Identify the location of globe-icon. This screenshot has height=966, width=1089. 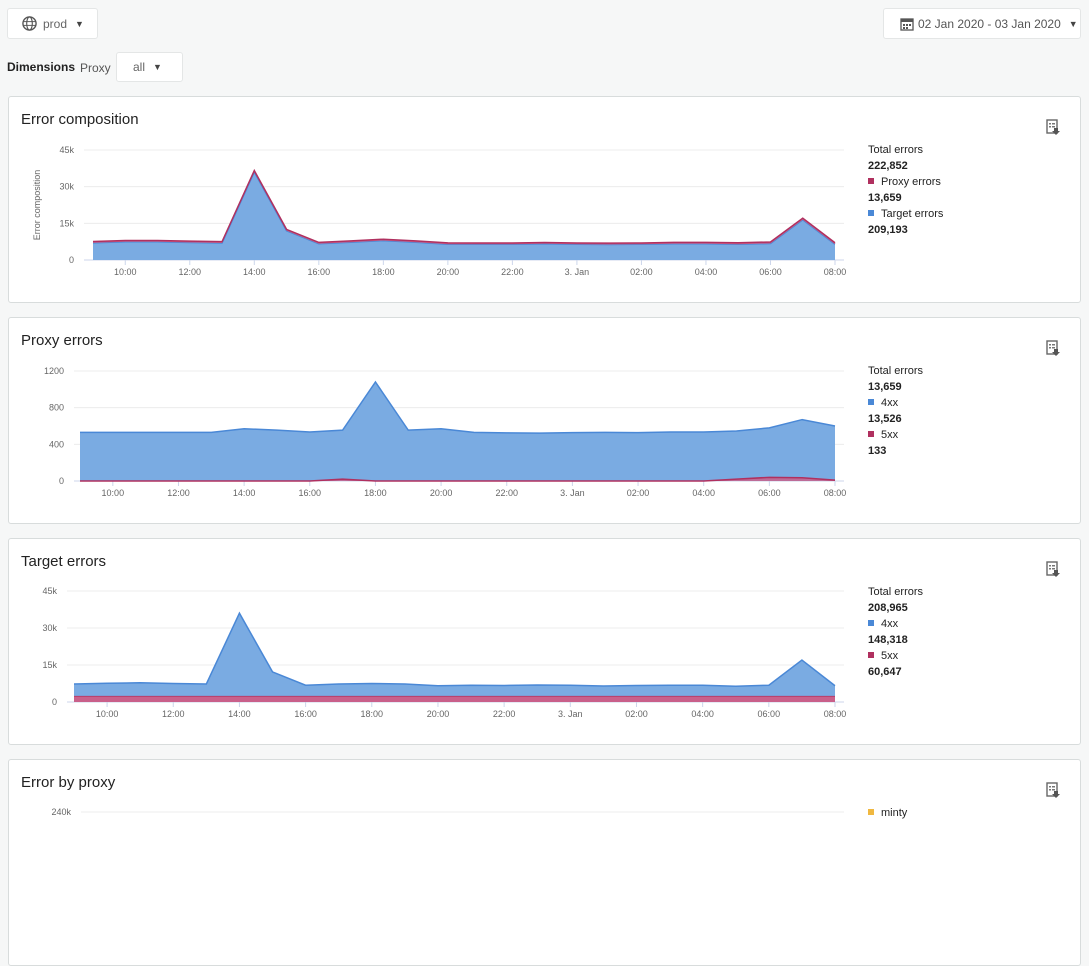
(29, 23).